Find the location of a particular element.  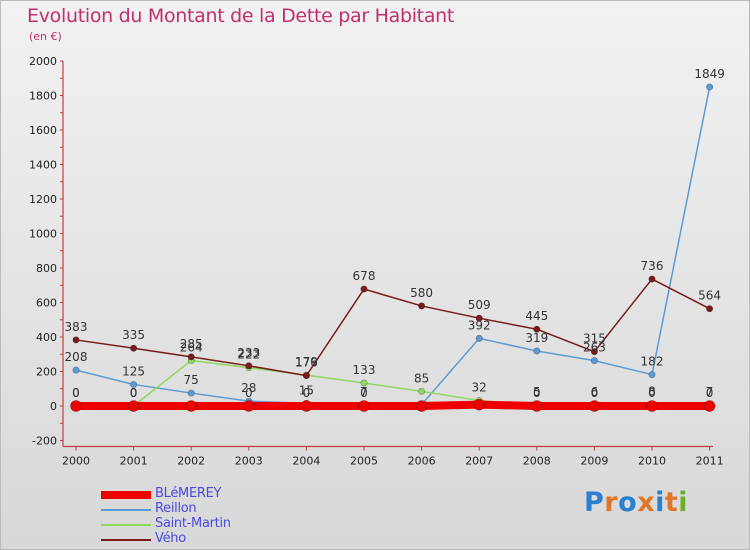

legend-swatch-blemerey is located at coordinates (126, 495).